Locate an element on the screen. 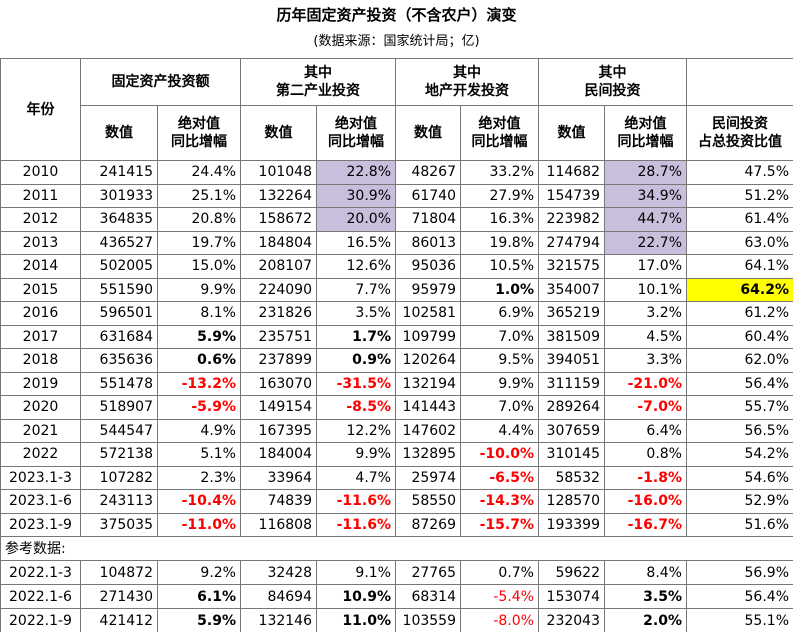 The width and height of the screenshot is (793, 632). row-label: 2012 is located at coordinates (40, 219).